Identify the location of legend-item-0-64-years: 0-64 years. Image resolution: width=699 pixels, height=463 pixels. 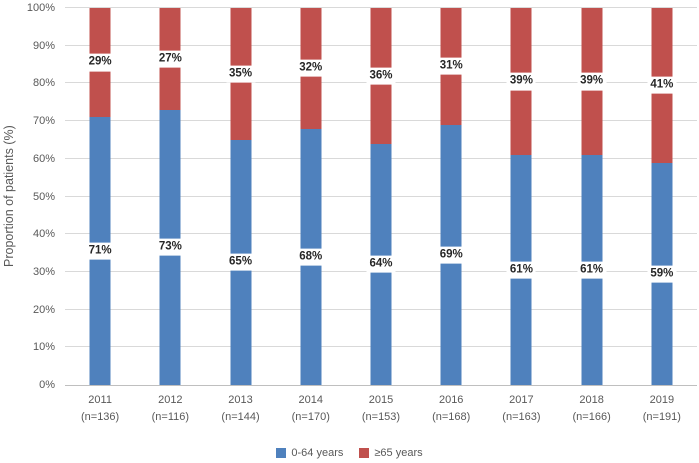
(309, 453).